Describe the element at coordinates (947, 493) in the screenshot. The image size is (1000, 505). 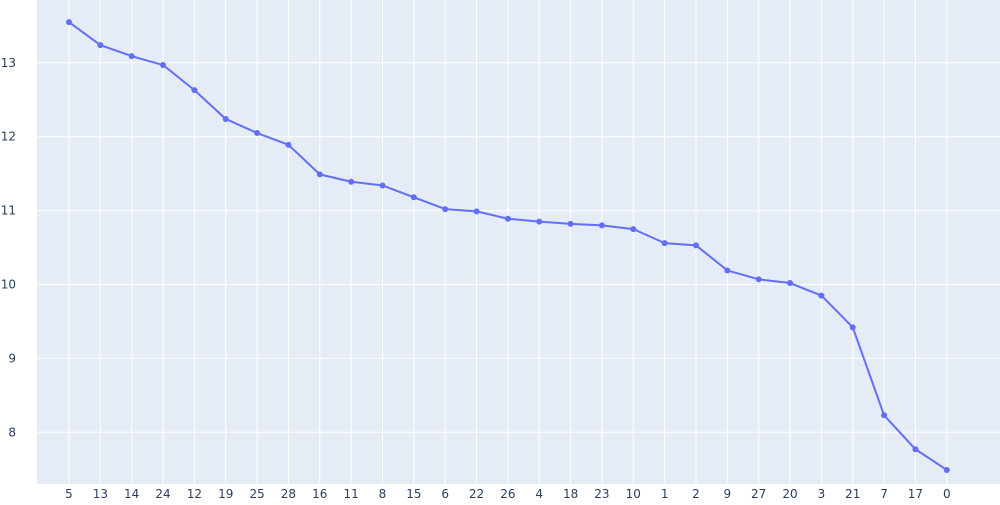
I see `x-tick-label: 0` at that location.